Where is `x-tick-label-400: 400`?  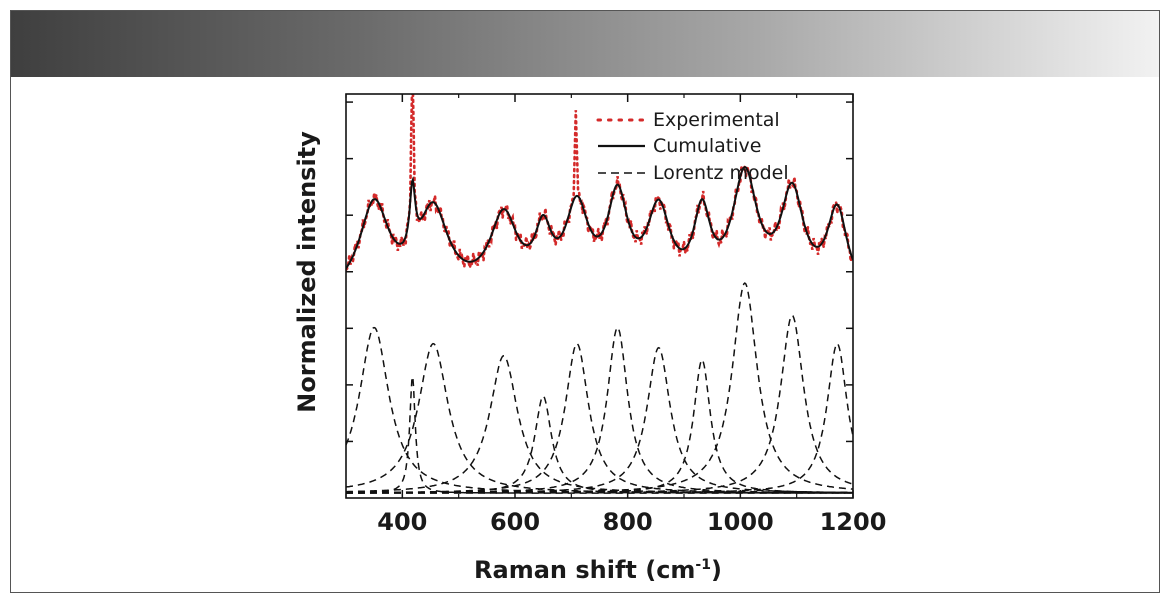
x-tick-label-400: 400 is located at coordinates (402, 522).